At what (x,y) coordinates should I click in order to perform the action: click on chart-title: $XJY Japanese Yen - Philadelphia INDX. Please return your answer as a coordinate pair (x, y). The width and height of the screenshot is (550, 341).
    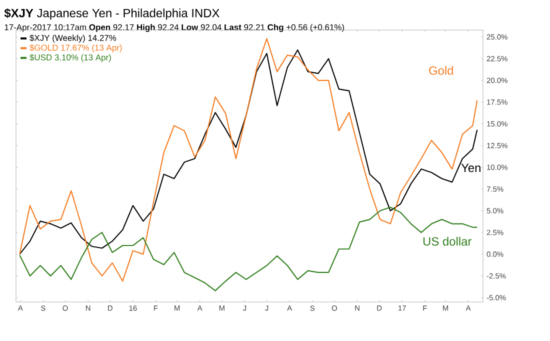
    Looking at the image, I should click on (112, 14).